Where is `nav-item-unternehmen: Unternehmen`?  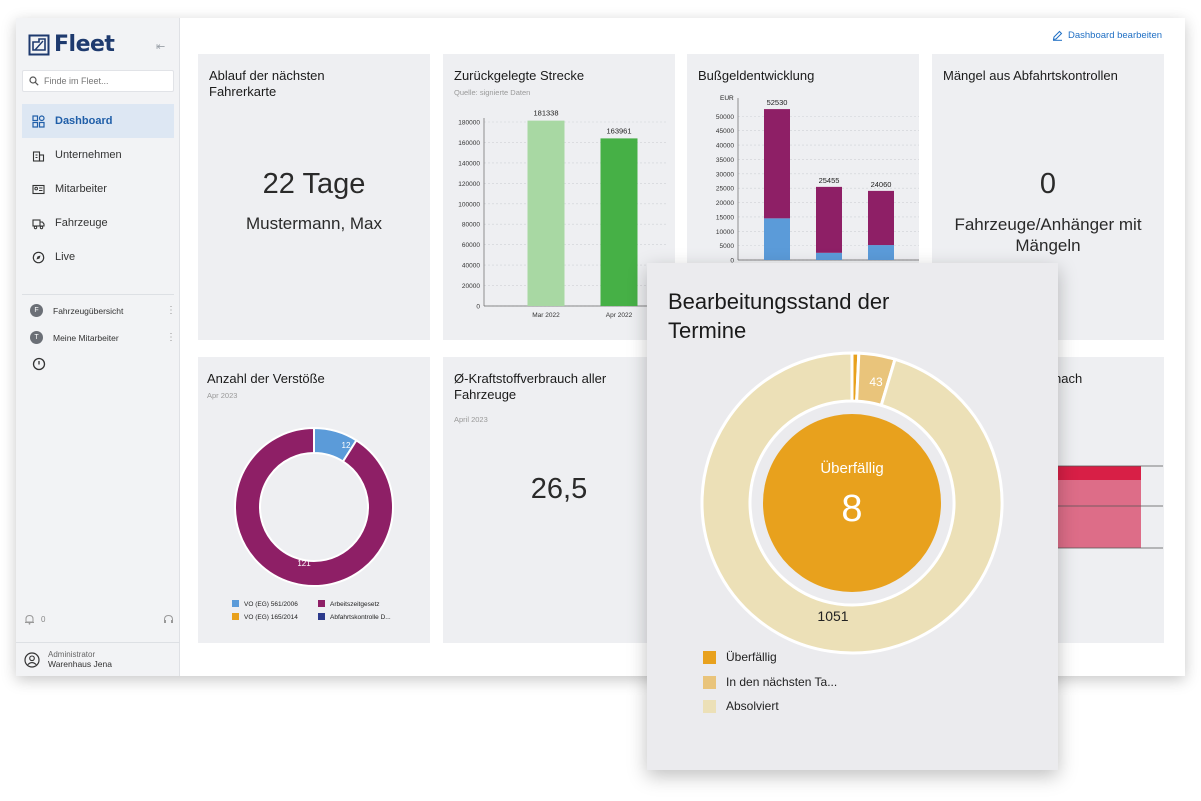
nav-item-unternehmen: Unternehmen is located at coordinates (98, 155).